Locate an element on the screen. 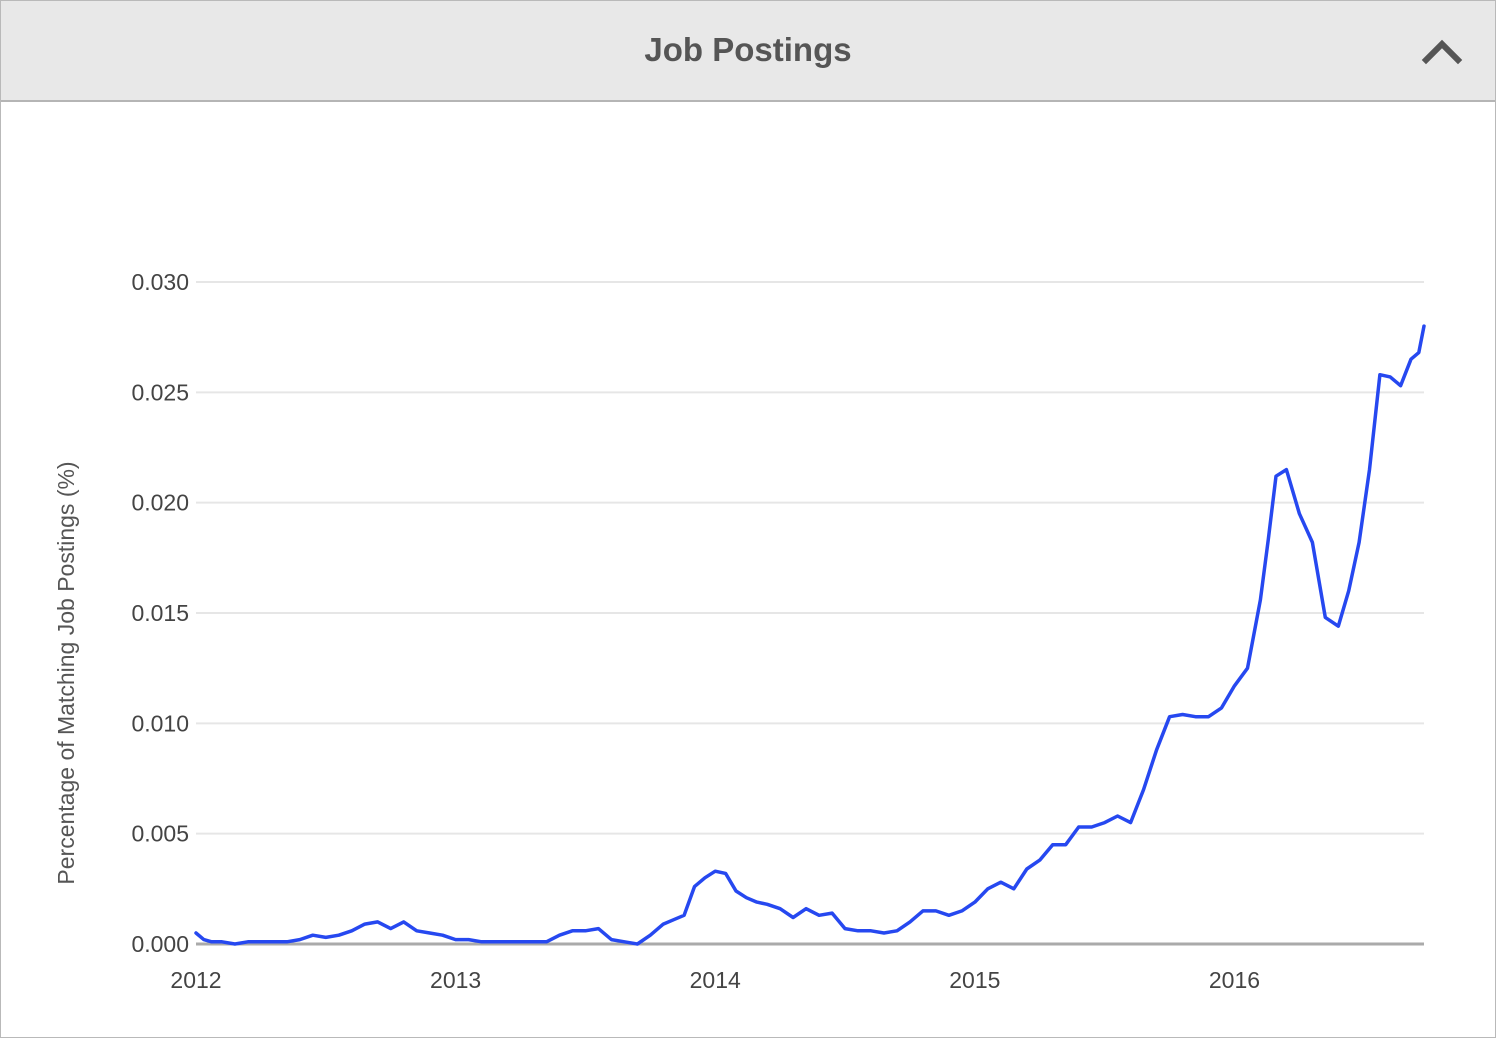 This screenshot has width=1496, height=1038. y-tick-label: 0.030 is located at coordinates (160, 282).